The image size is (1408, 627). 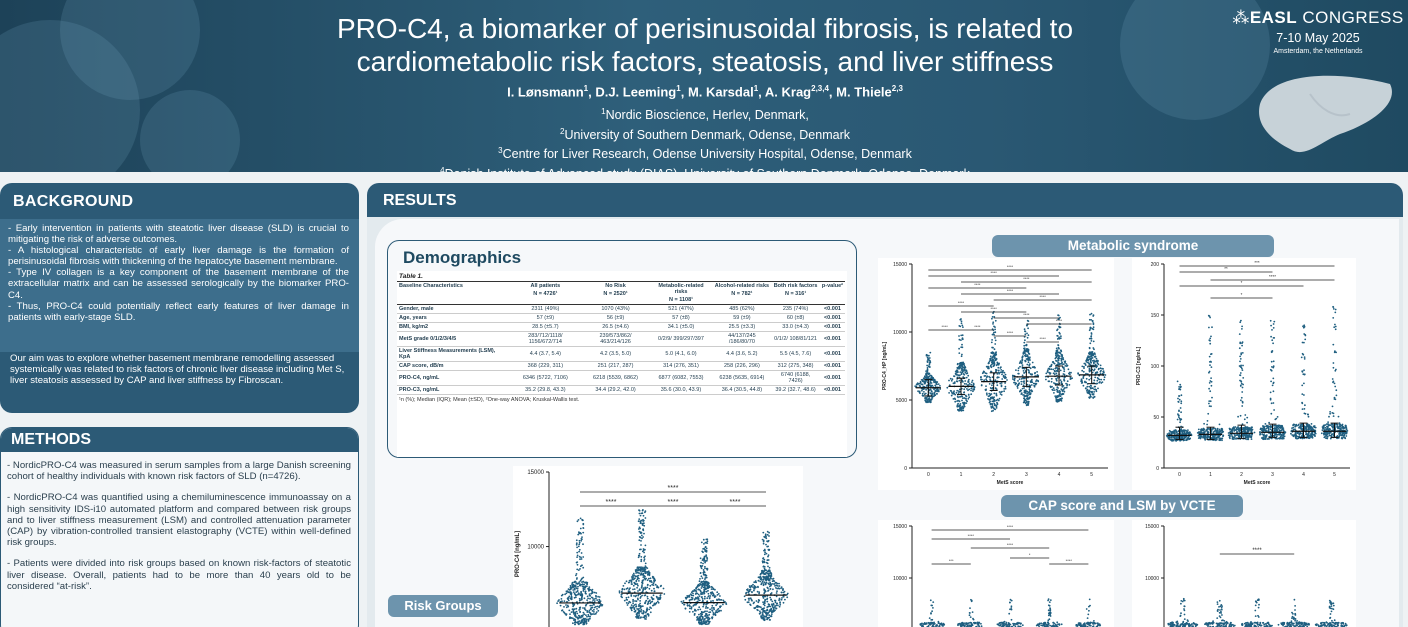 I want to click on column-n: N = 4726¹, so click(x=545, y=294).